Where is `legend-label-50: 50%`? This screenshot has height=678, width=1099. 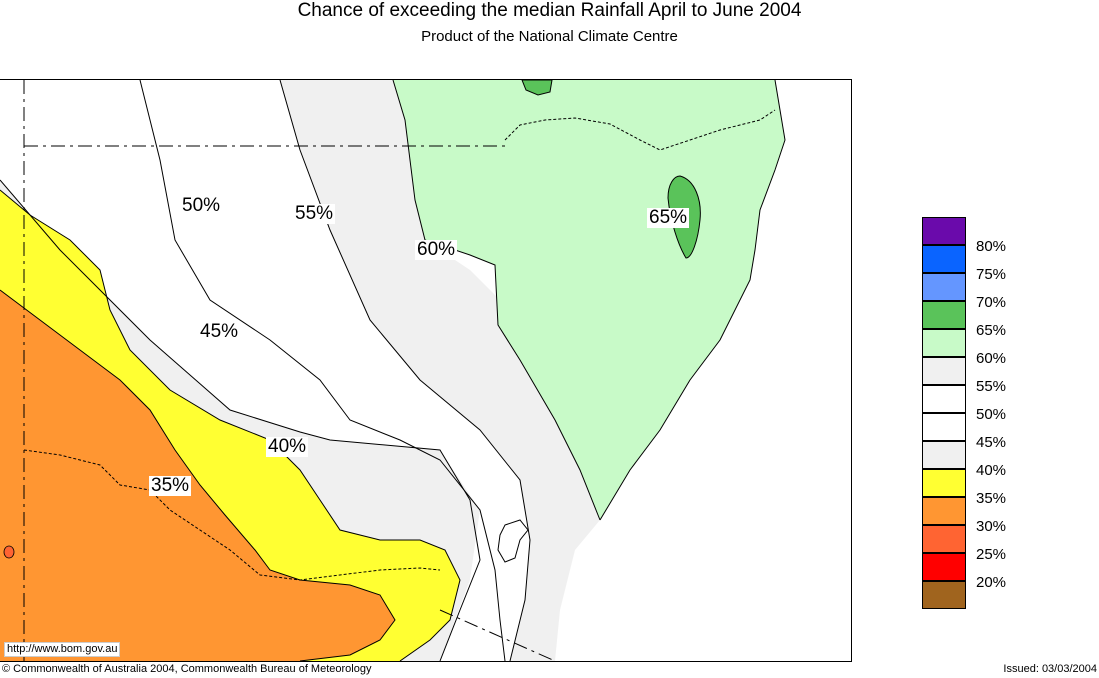
legend-label-50: 50% is located at coordinates (991, 414).